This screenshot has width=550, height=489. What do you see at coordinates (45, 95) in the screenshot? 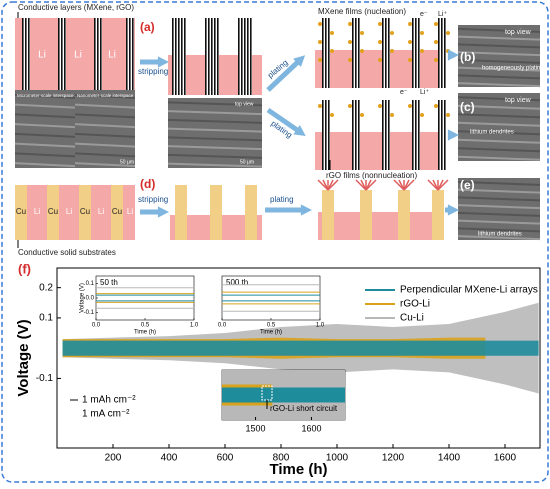
I see `label: Micrometer-scale interspace` at bounding box center [45, 95].